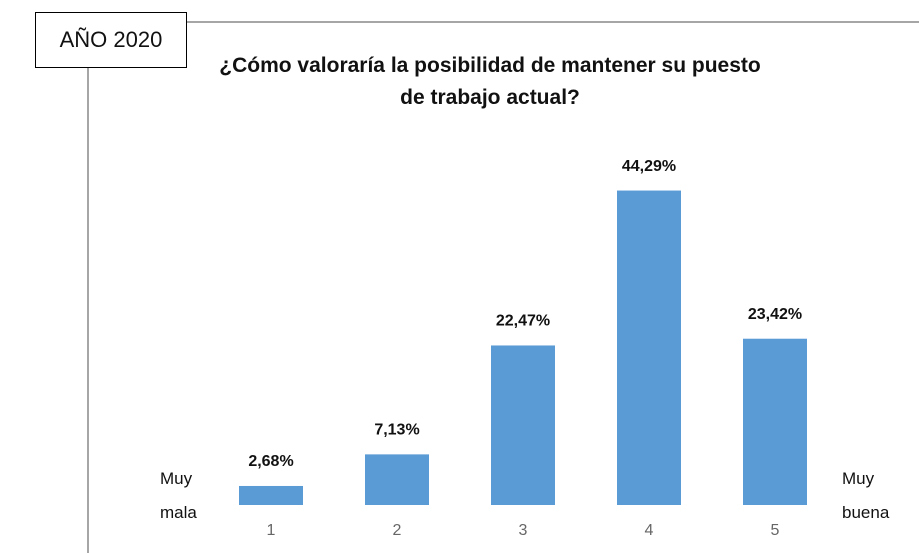 Image resolution: width=919 pixels, height=553 pixels. What do you see at coordinates (523, 321) in the screenshot?
I see `data-label: 22,47%` at bounding box center [523, 321].